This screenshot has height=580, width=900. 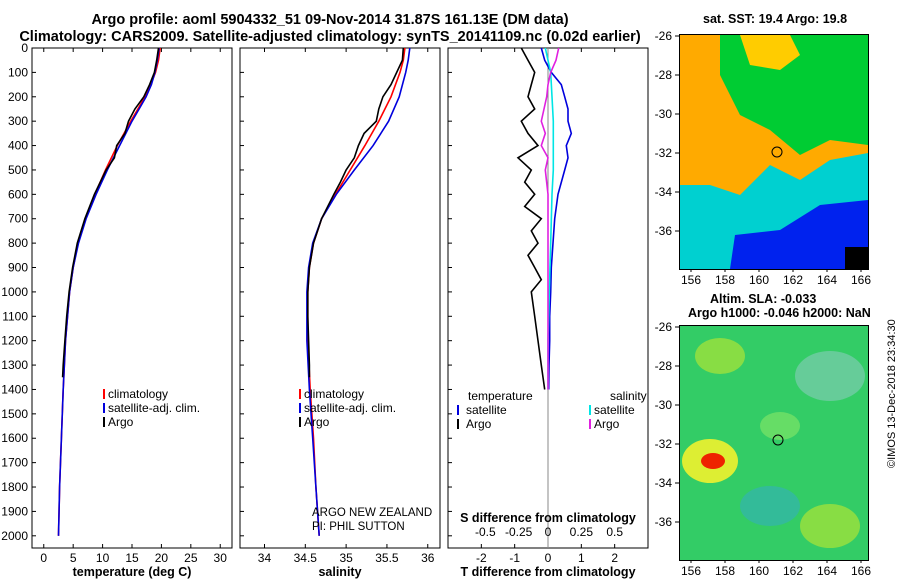 What do you see at coordinates (346, 558) in the screenshot?
I see `salinity-xtick-label: 35` at bounding box center [346, 558].